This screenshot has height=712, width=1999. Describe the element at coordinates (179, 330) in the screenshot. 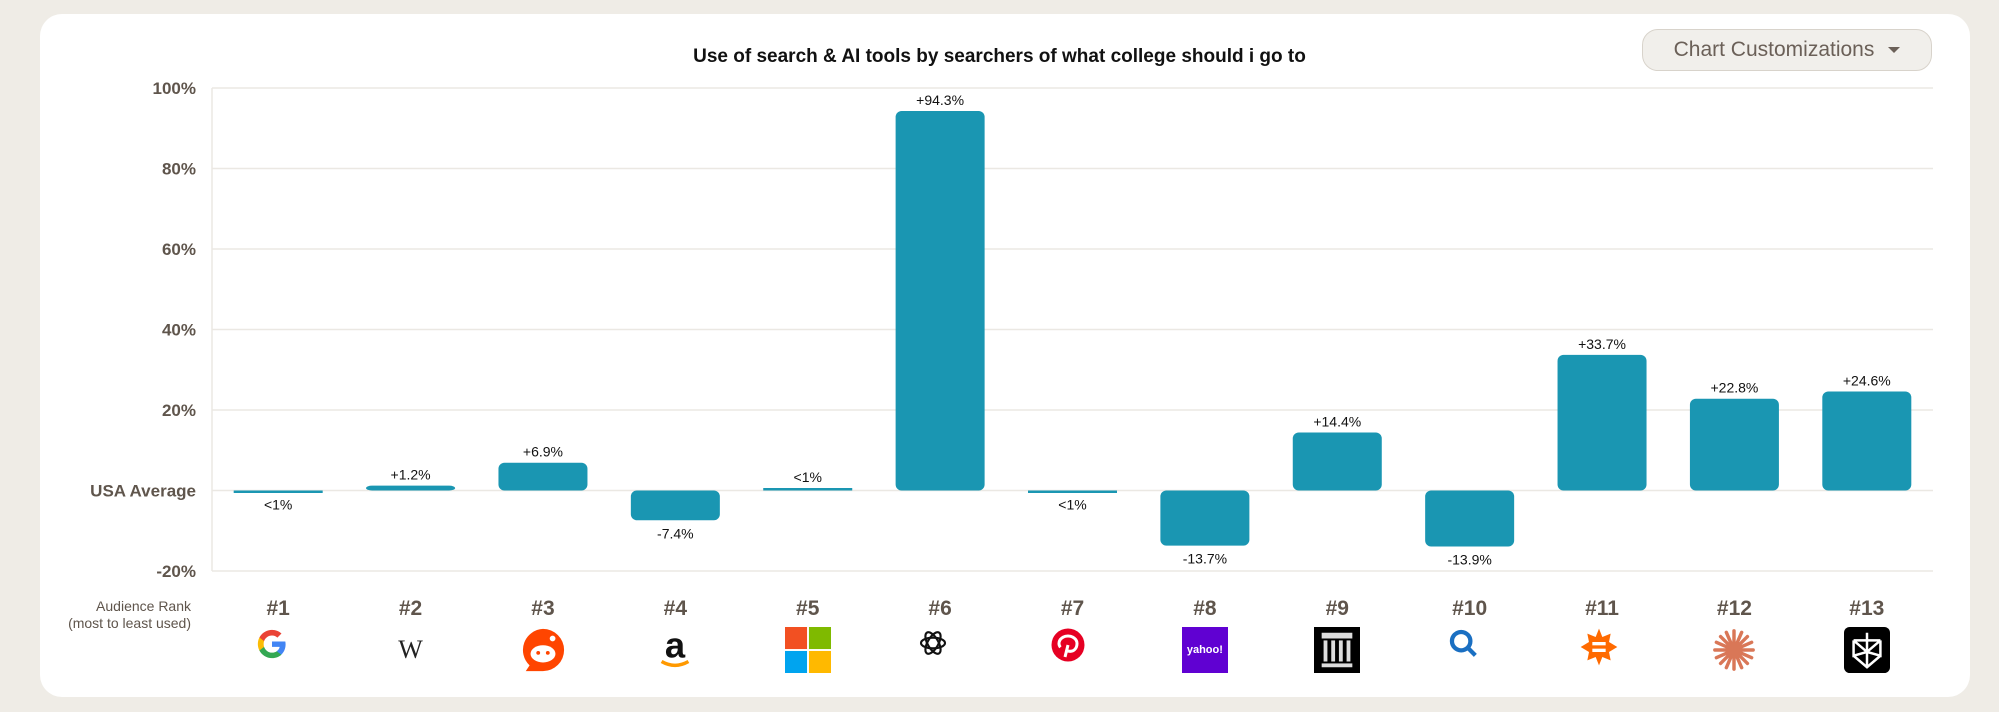

I see `y-tick-label: 40%` at that location.